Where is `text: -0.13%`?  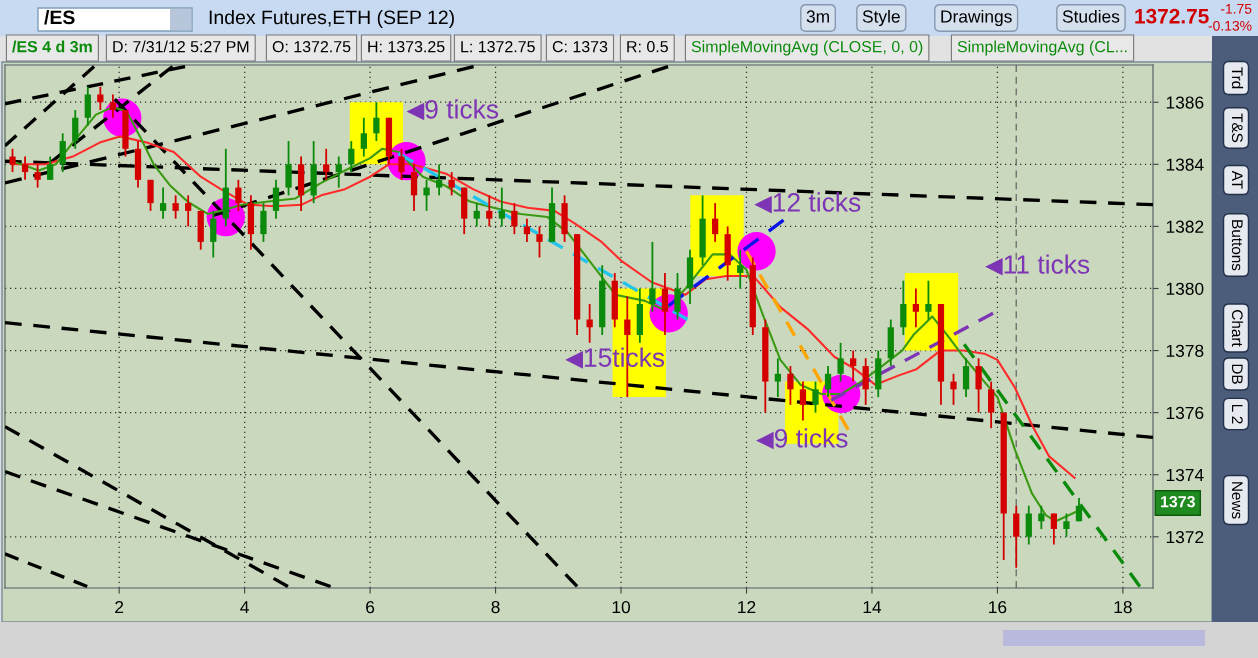
text: -0.13% is located at coordinates (1230, 25).